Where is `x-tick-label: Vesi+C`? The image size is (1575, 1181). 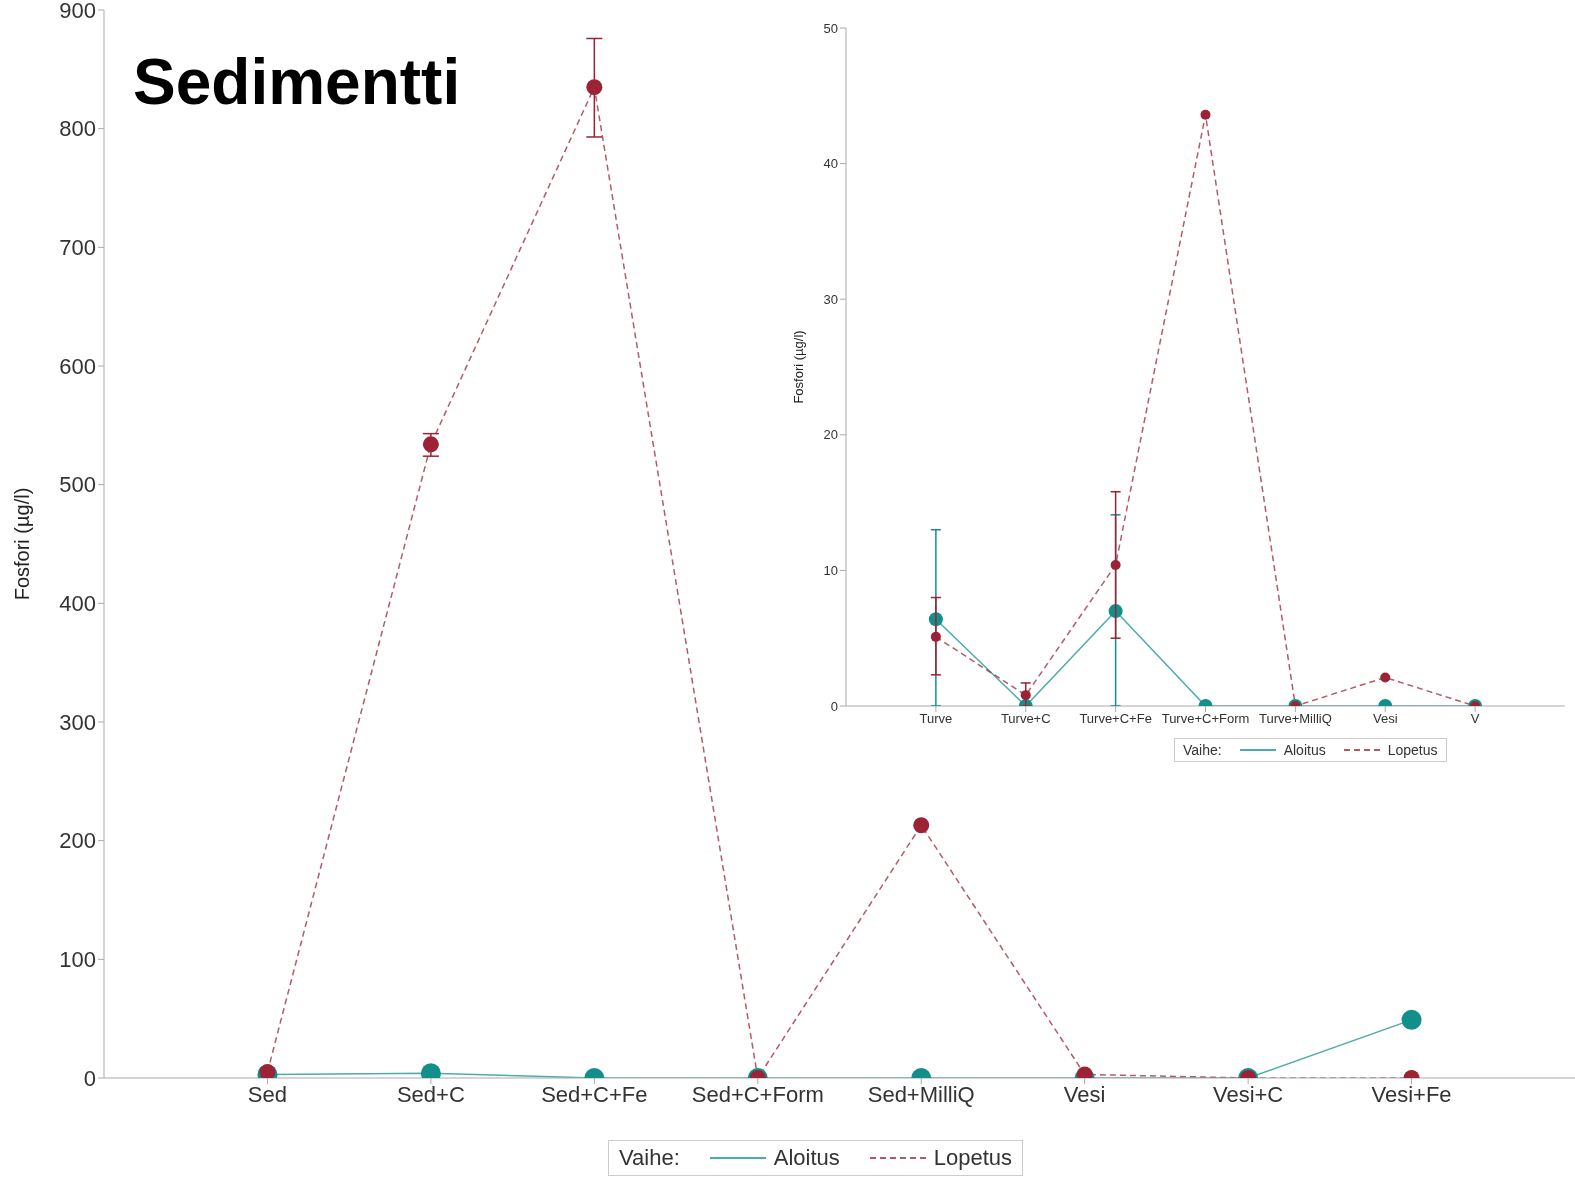
x-tick-label: Vesi+C is located at coordinates (1248, 1094).